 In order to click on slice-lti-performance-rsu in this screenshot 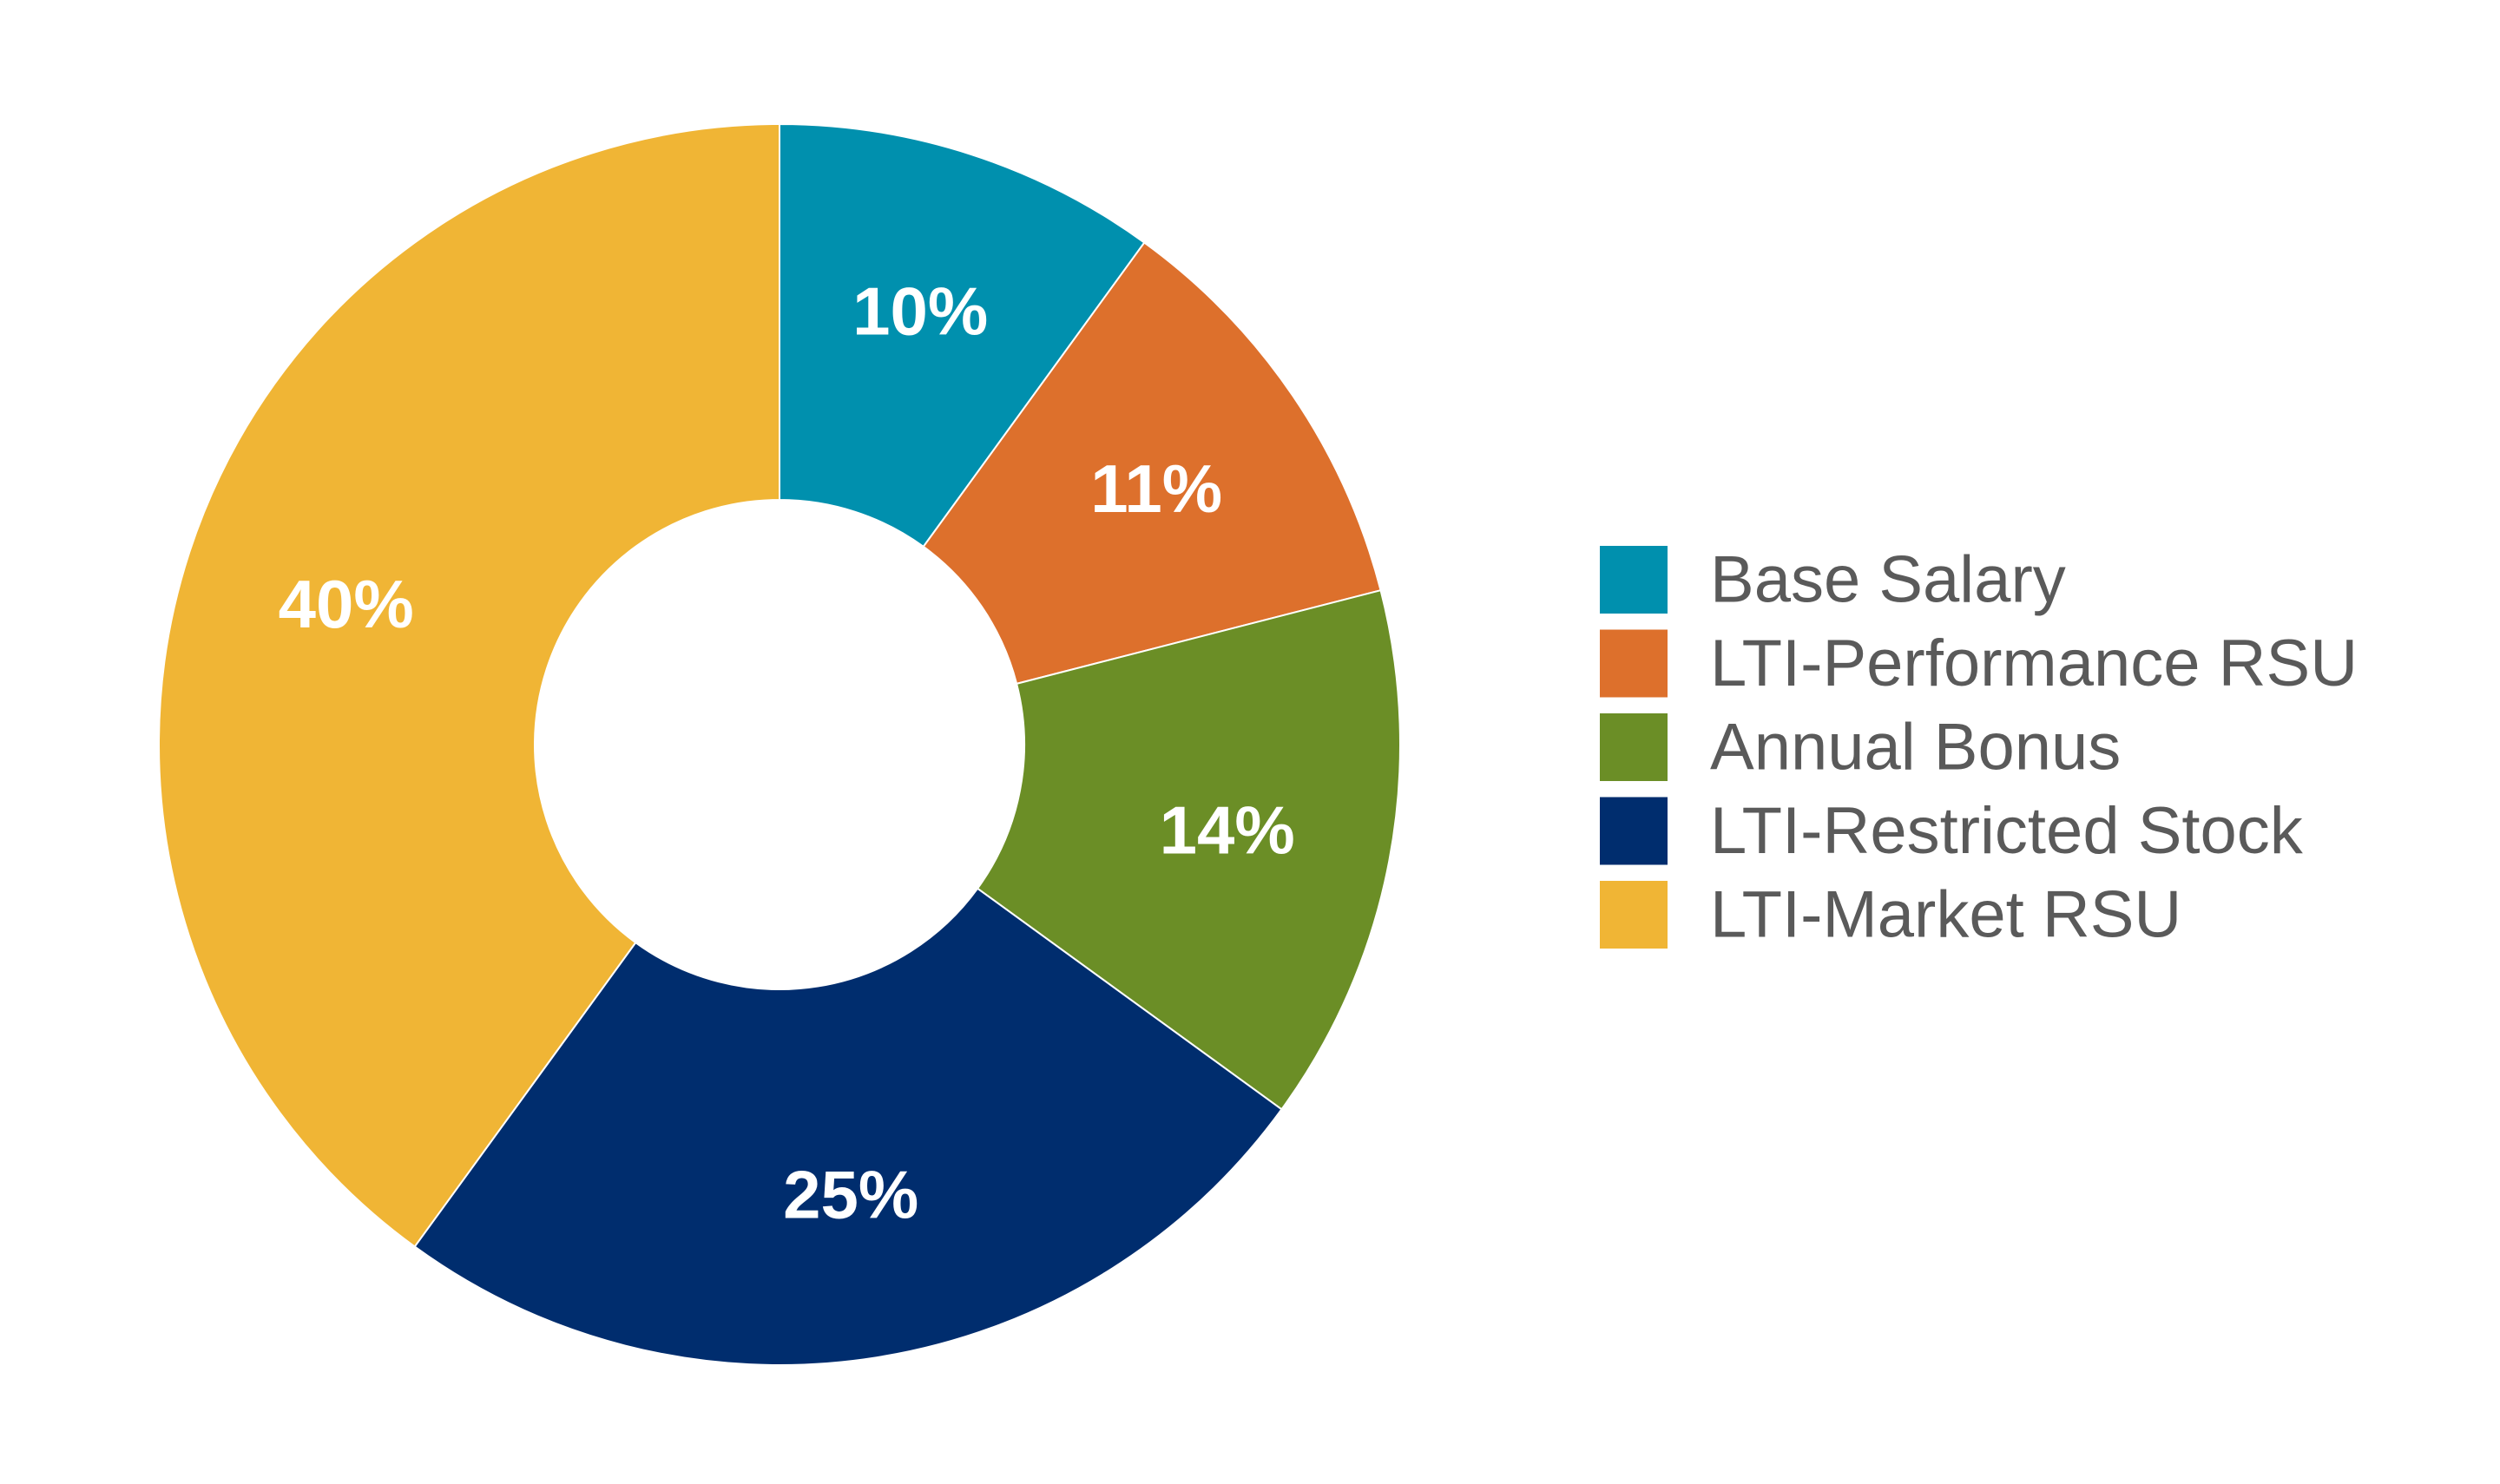, I will do `click(1152, 464)`.